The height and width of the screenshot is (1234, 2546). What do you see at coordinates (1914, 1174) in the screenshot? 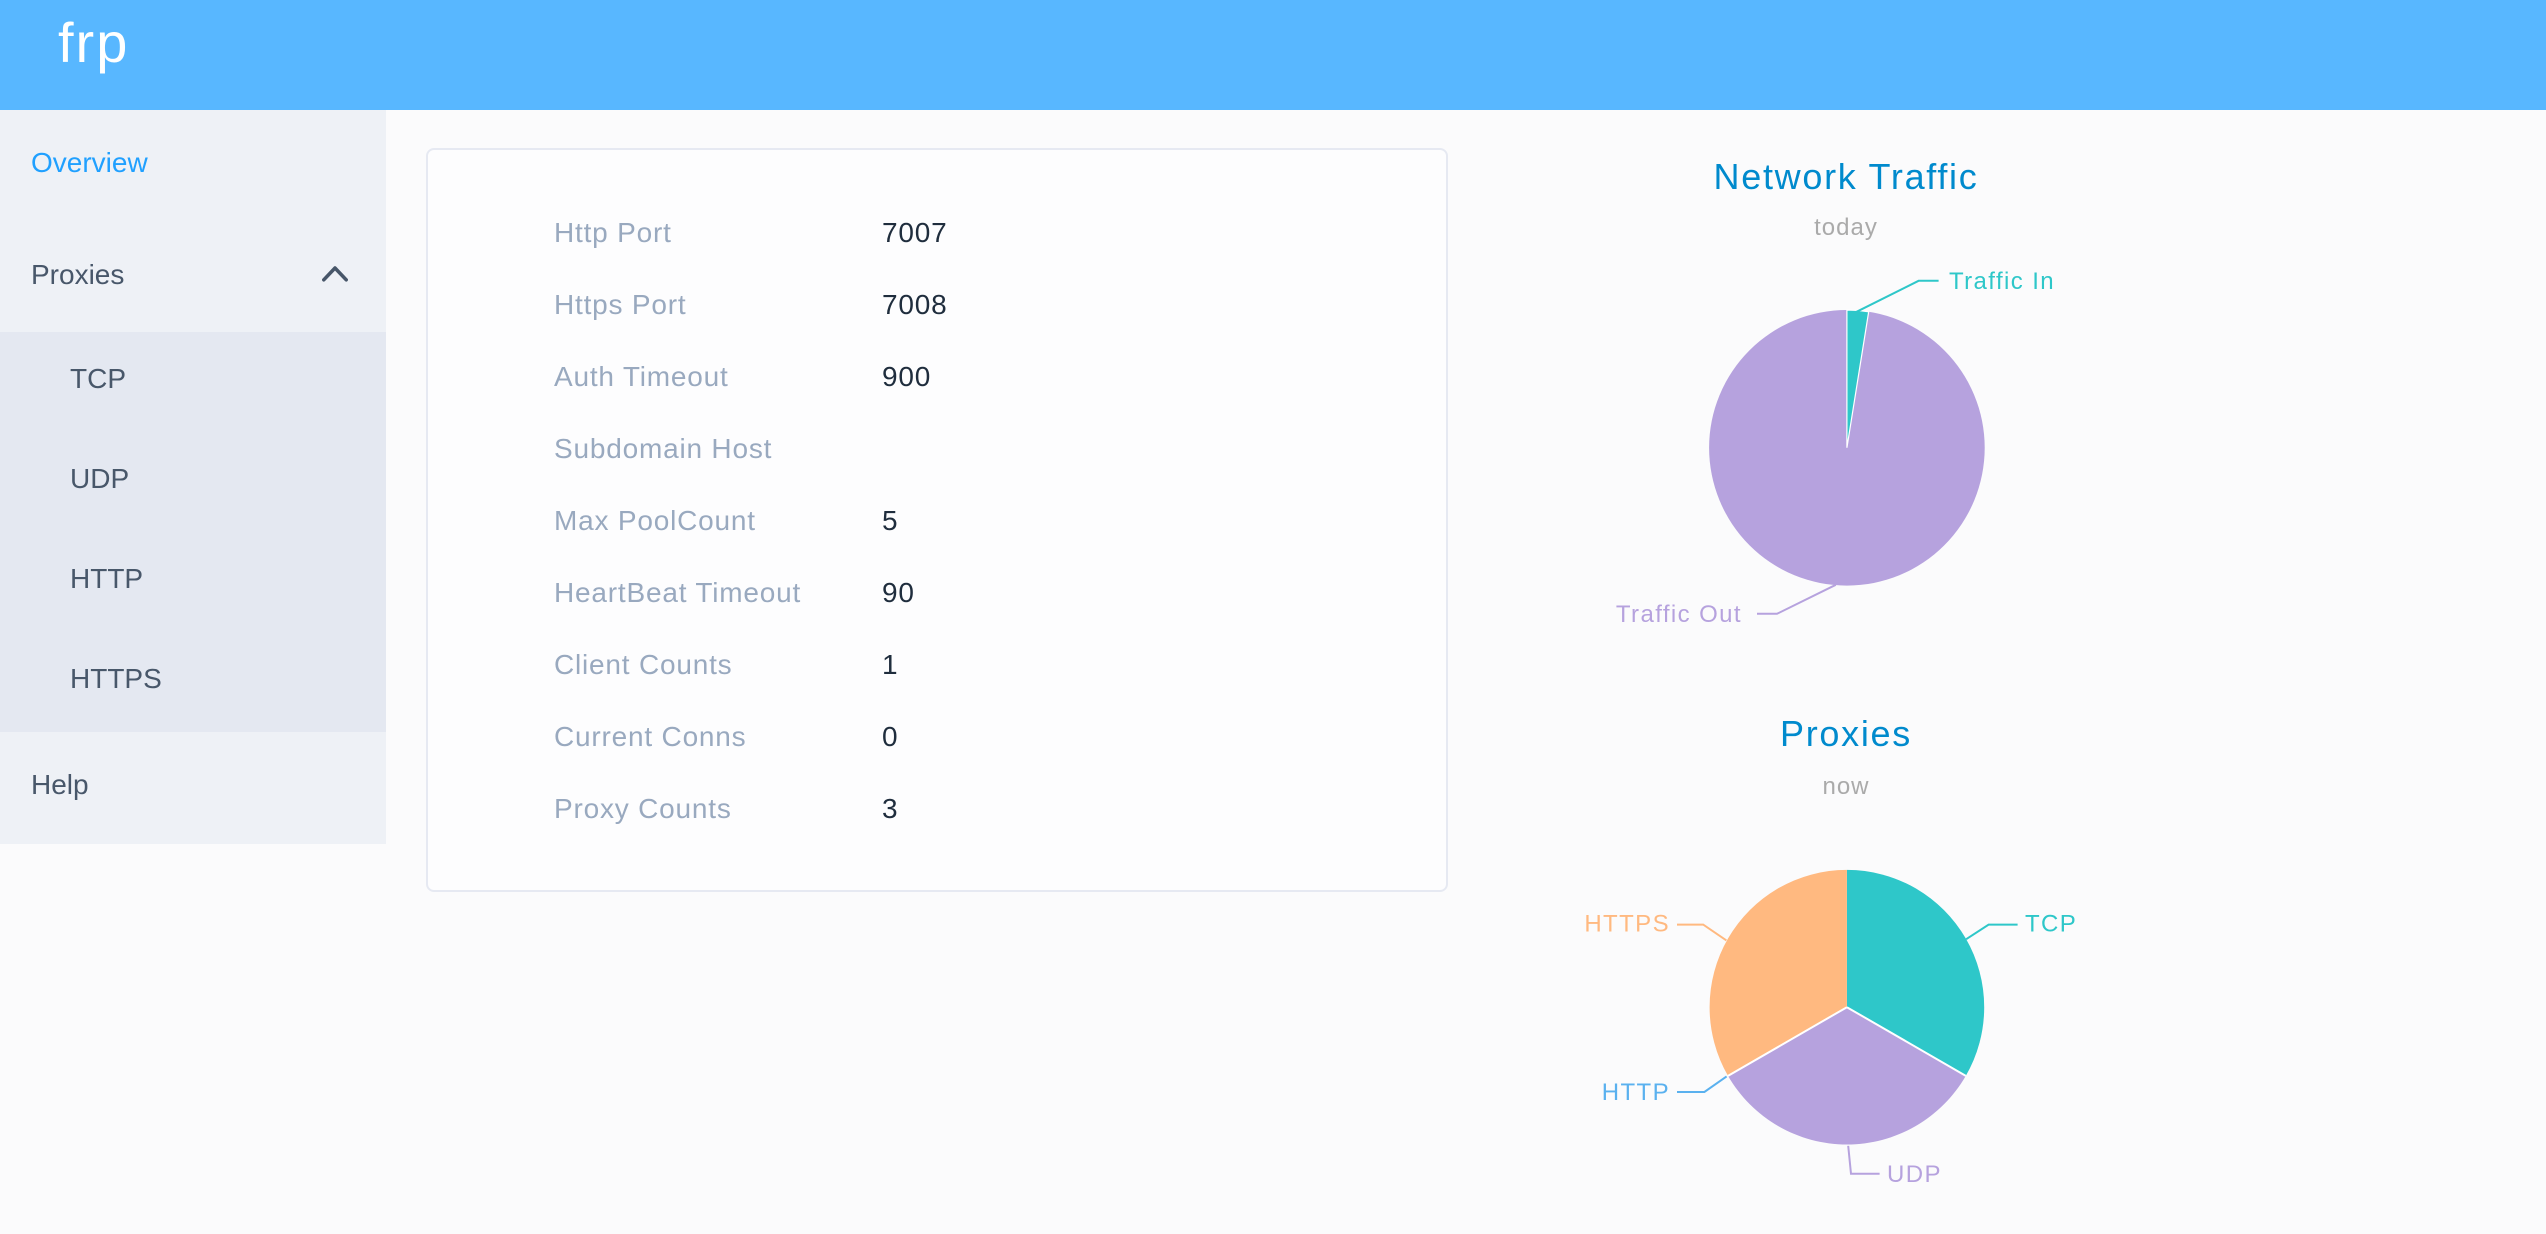
I see `svg-text: UDP` at bounding box center [1914, 1174].